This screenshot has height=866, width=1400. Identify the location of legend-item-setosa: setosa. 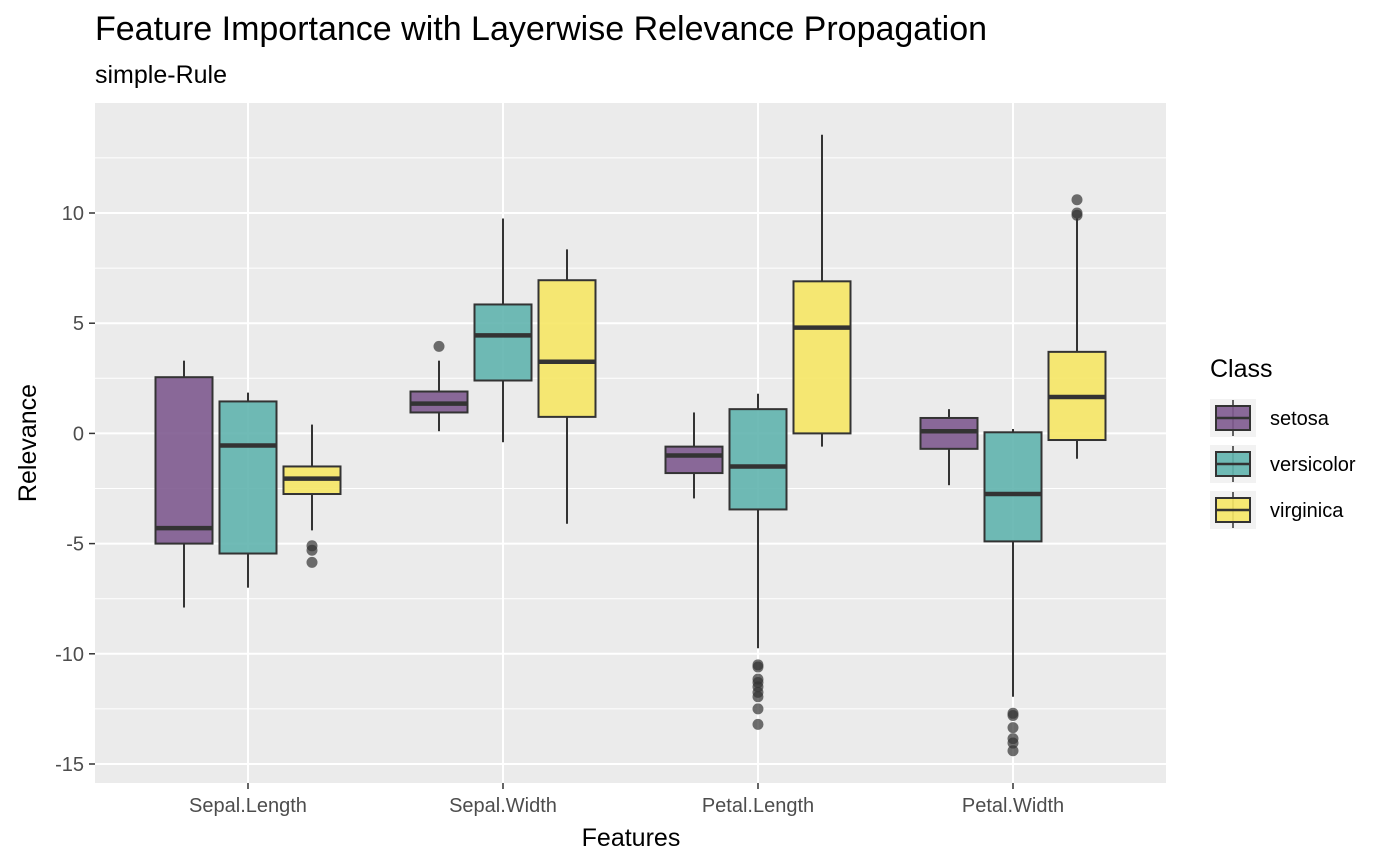
(1270, 418).